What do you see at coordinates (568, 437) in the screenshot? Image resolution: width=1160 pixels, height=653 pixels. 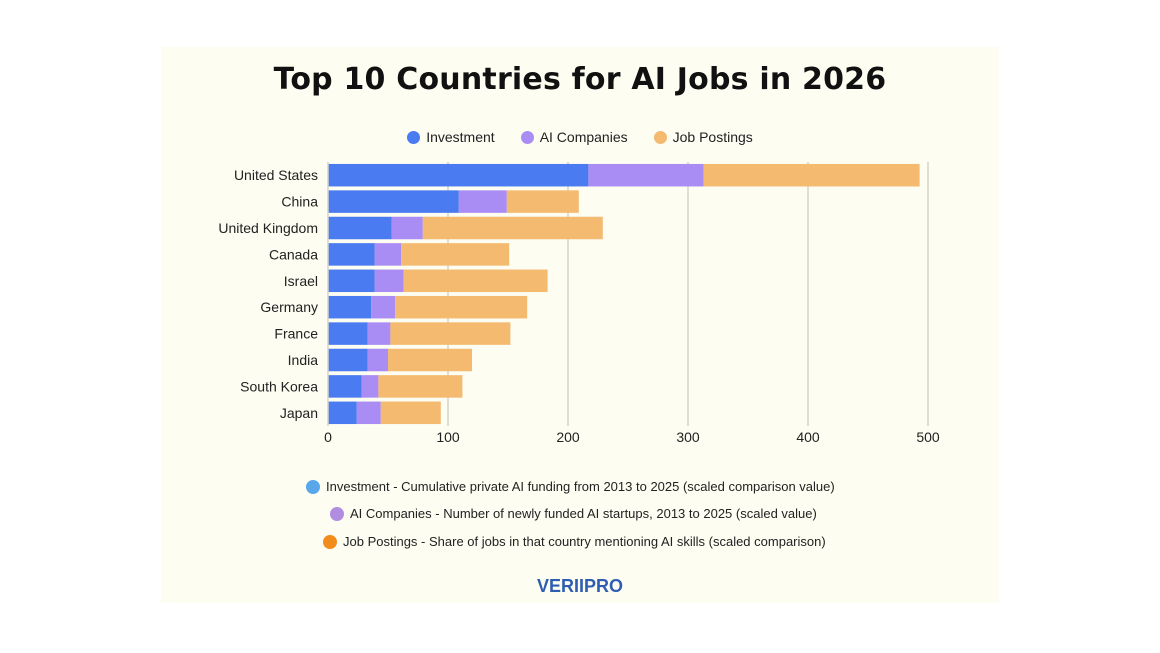 I see `x-tick-label: 200` at bounding box center [568, 437].